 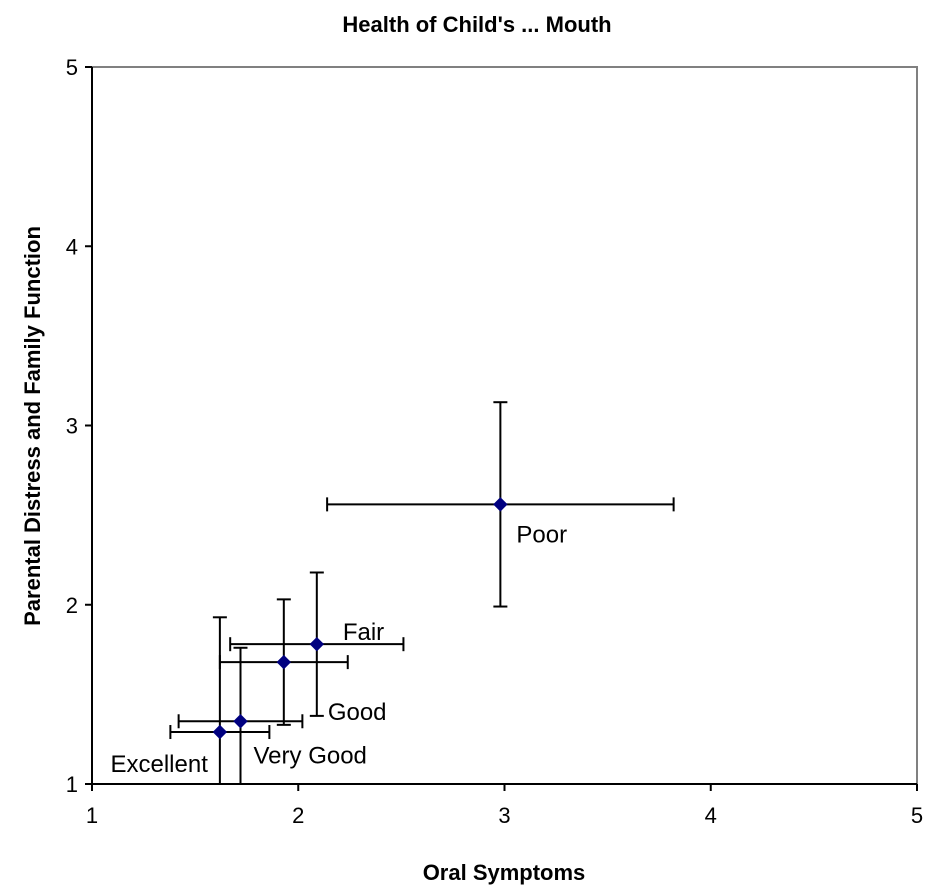 What do you see at coordinates (298, 815) in the screenshot?
I see `x-tick-label: 2` at bounding box center [298, 815].